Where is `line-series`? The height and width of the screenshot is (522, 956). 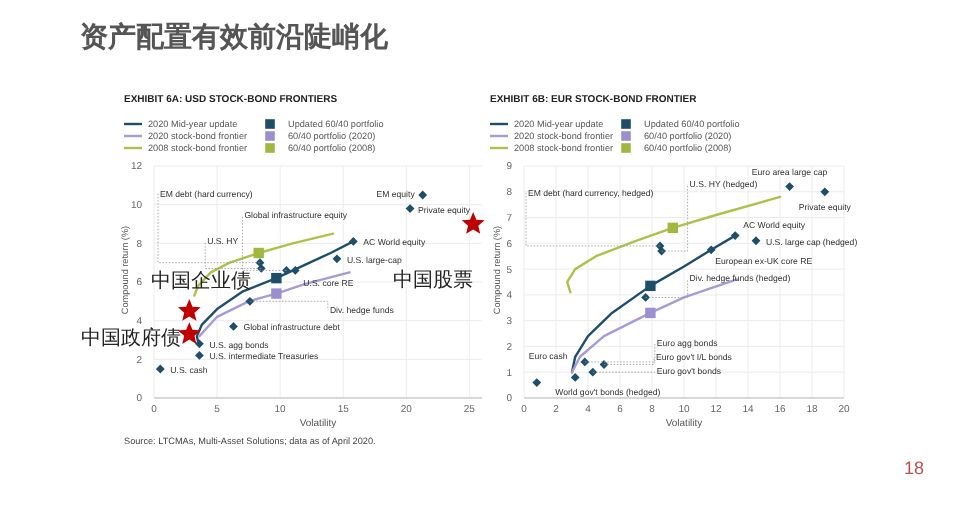
line-series is located at coordinates (264, 264).